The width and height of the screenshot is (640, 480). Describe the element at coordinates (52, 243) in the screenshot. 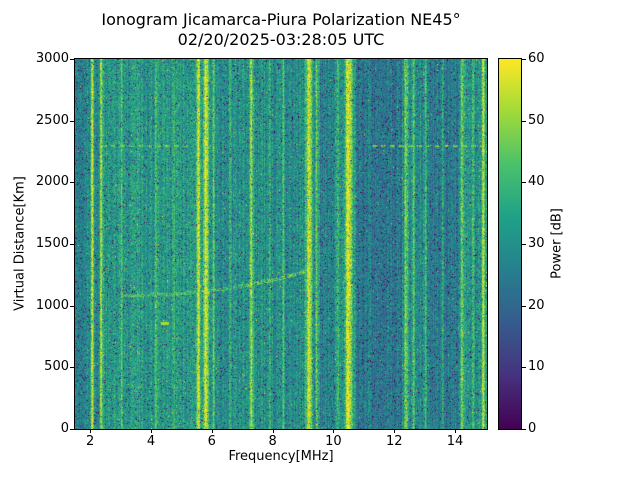

I see `y-tick-label: 1500` at that location.